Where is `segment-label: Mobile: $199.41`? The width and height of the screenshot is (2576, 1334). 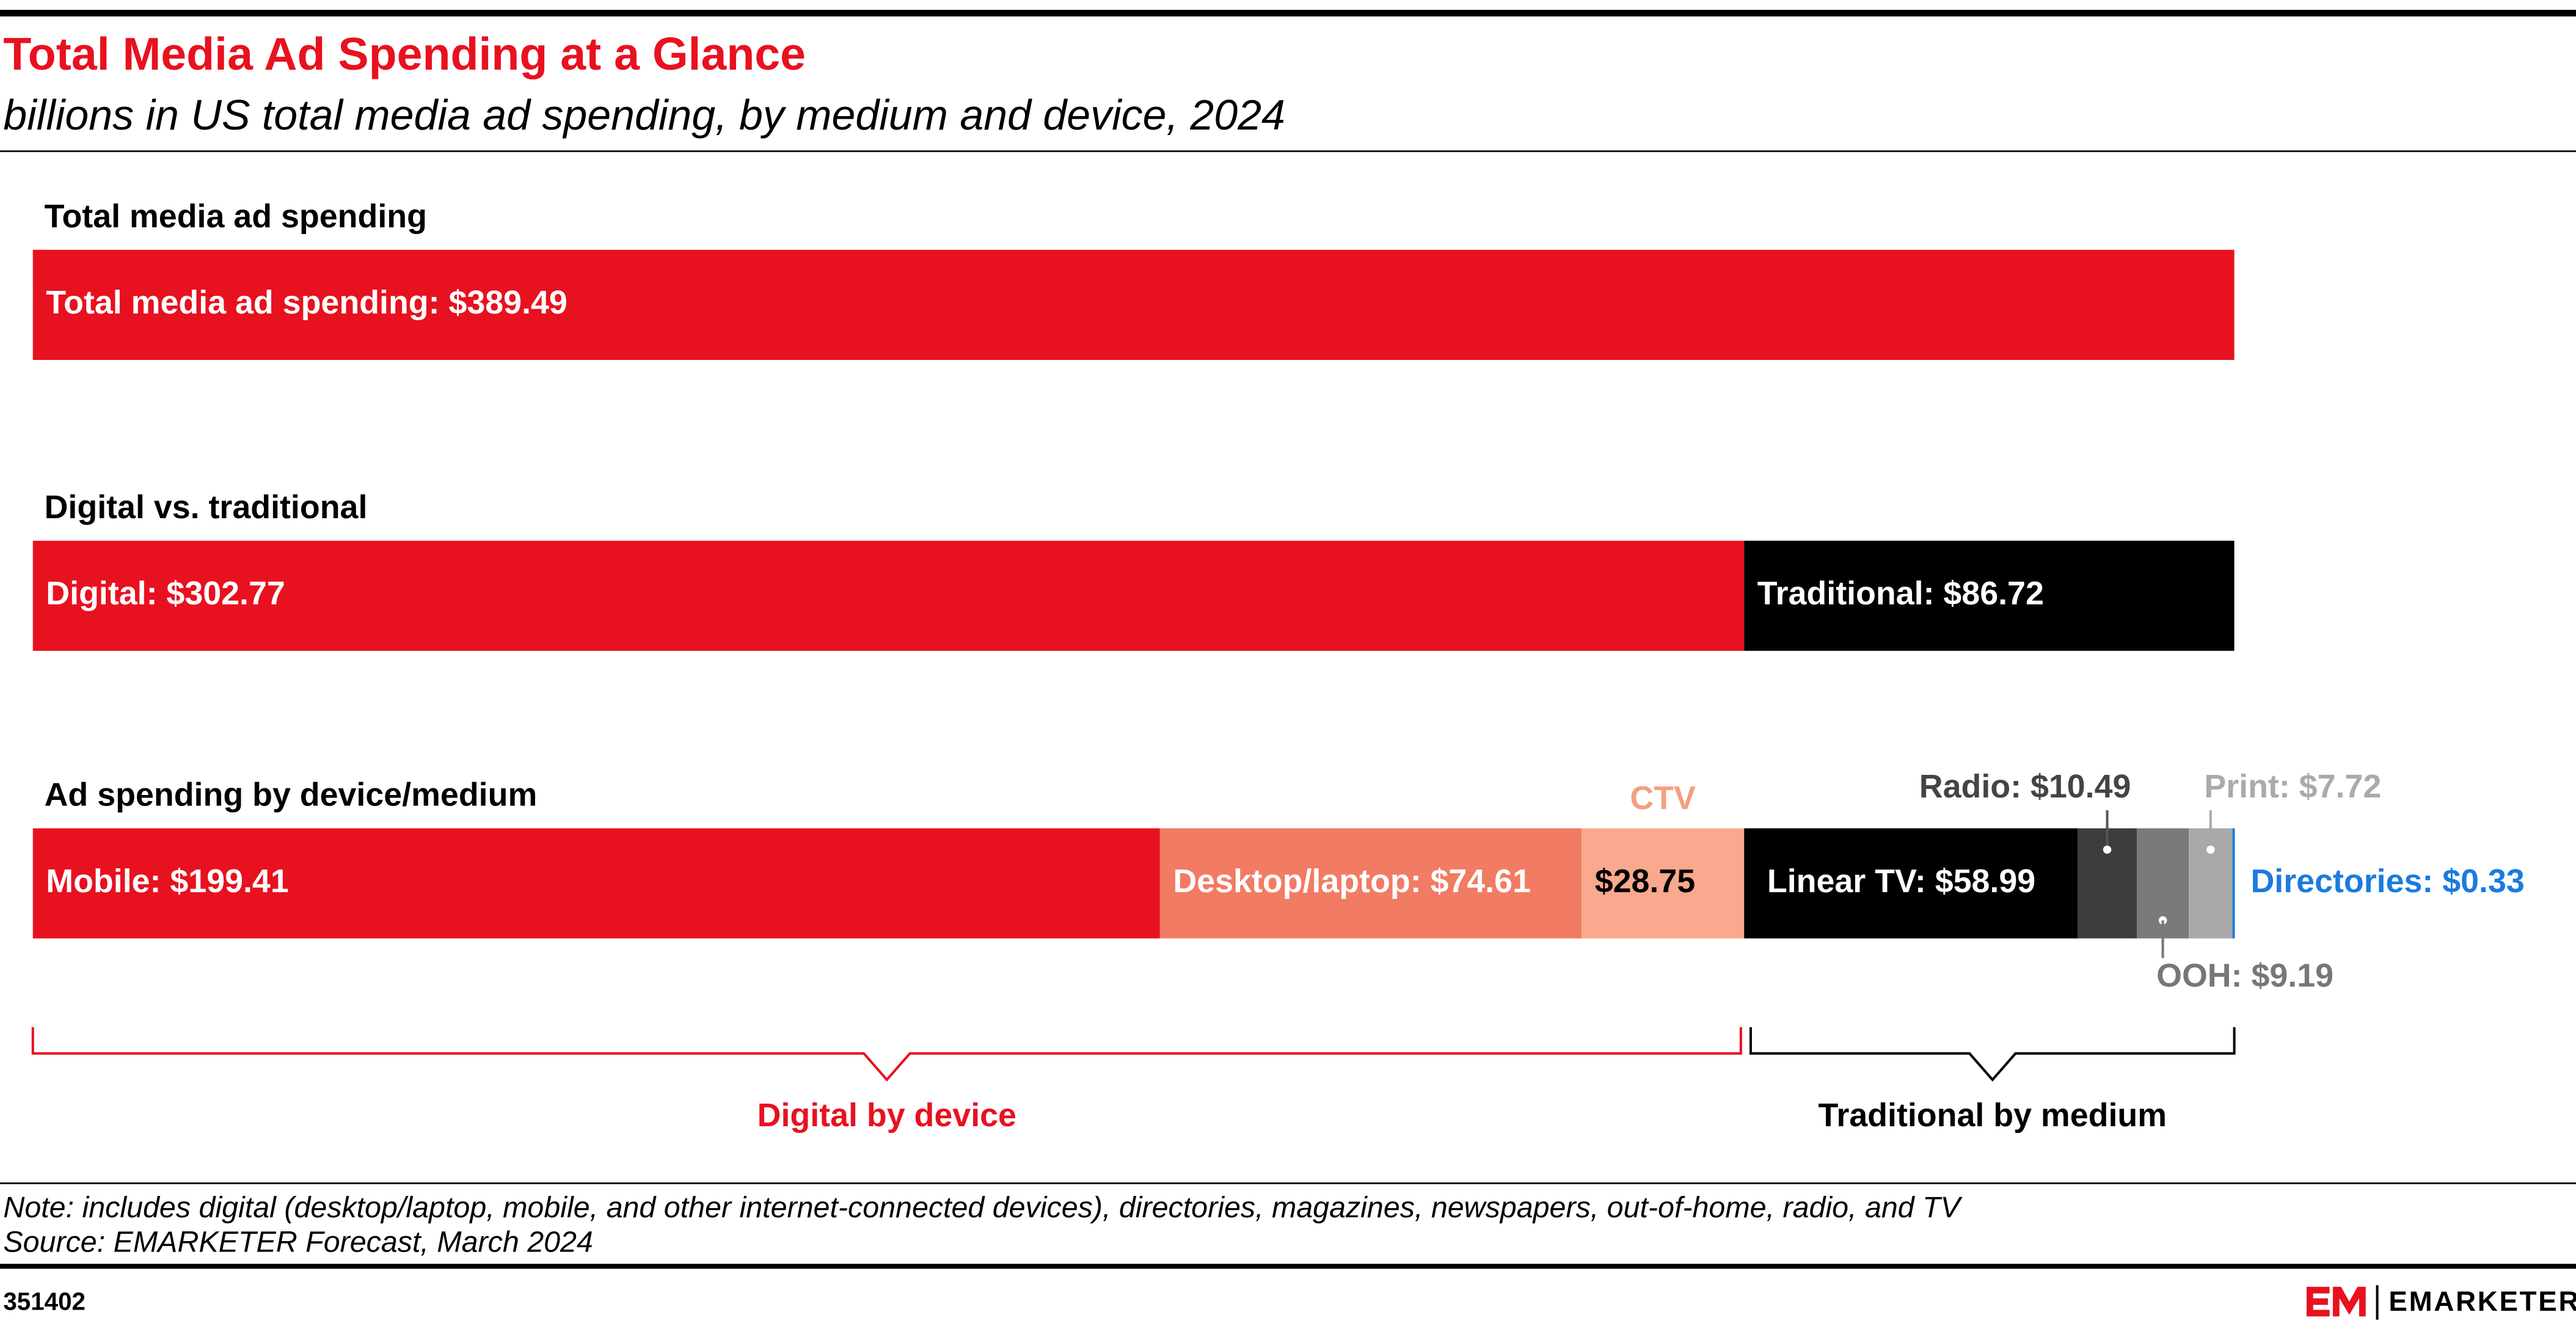 segment-label: Mobile: $199.41 is located at coordinates (167, 881).